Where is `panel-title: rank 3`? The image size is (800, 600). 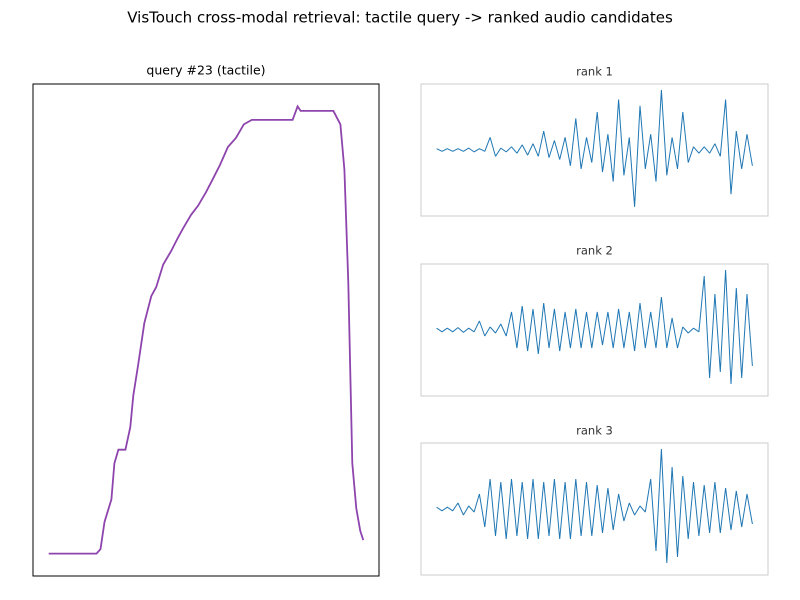 panel-title: rank 3 is located at coordinates (594, 431).